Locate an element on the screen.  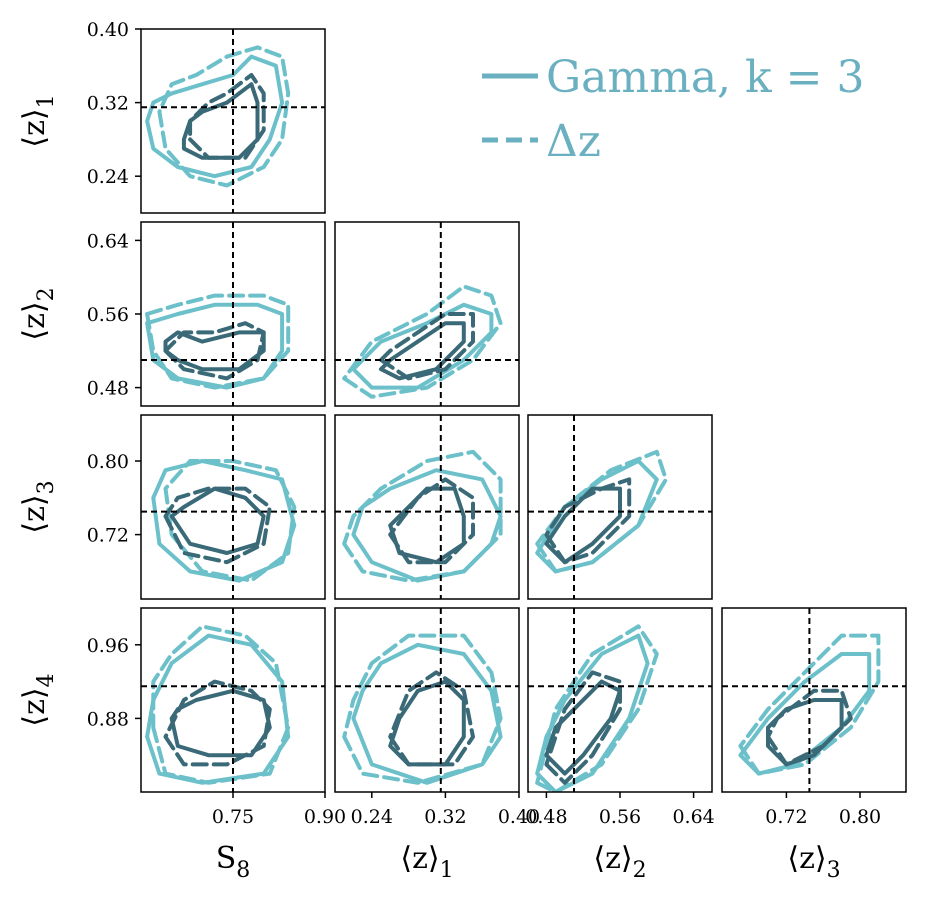
y-tick-label: 0.24 is located at coordinates (108, 177).